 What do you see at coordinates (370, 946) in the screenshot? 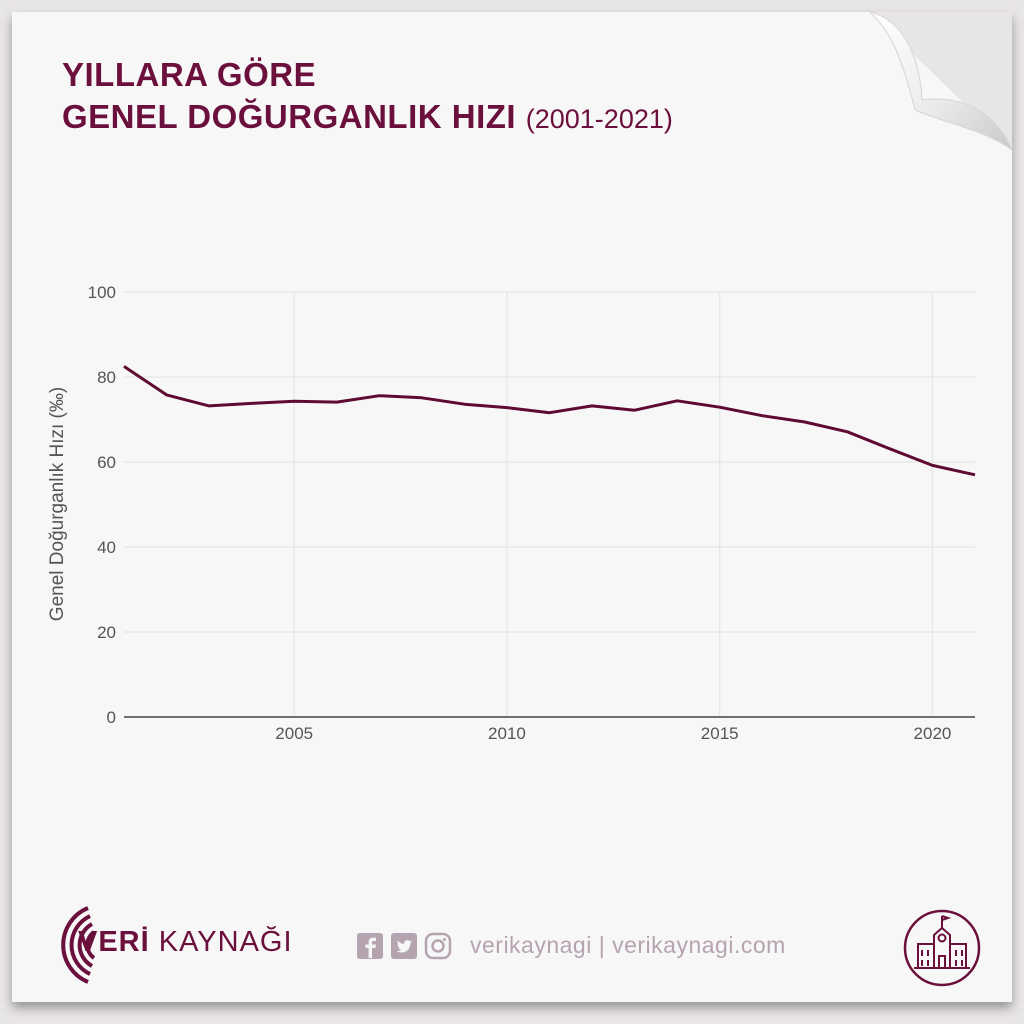
I see `facebook-icon` at bounding box center [370, 946].